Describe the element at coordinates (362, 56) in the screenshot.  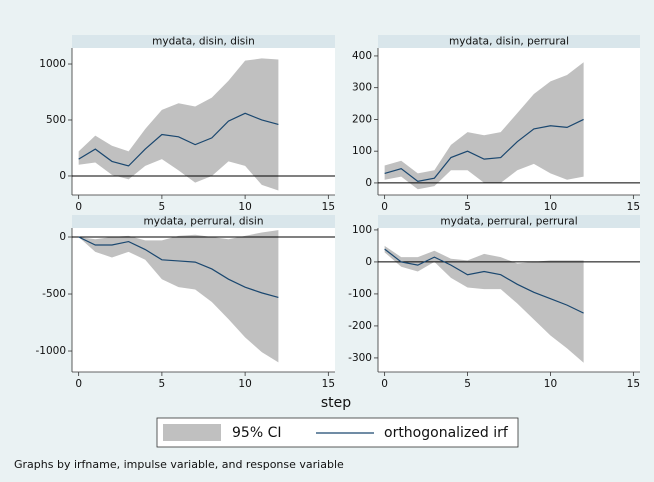
I see `y-tick-label: 400` at that location.